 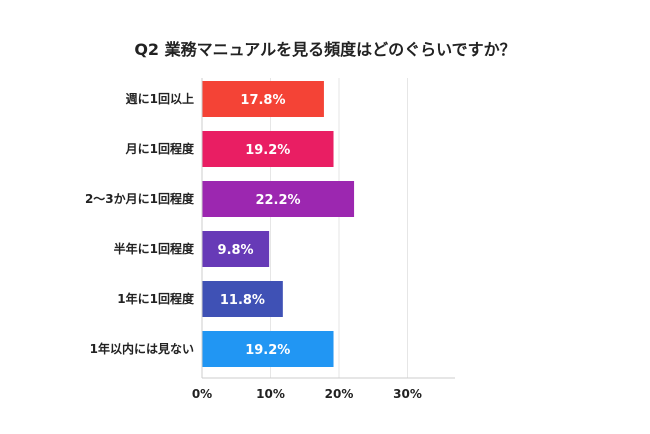 I want to click on value-label-3: 22.2%, so click(x=277, y=200).